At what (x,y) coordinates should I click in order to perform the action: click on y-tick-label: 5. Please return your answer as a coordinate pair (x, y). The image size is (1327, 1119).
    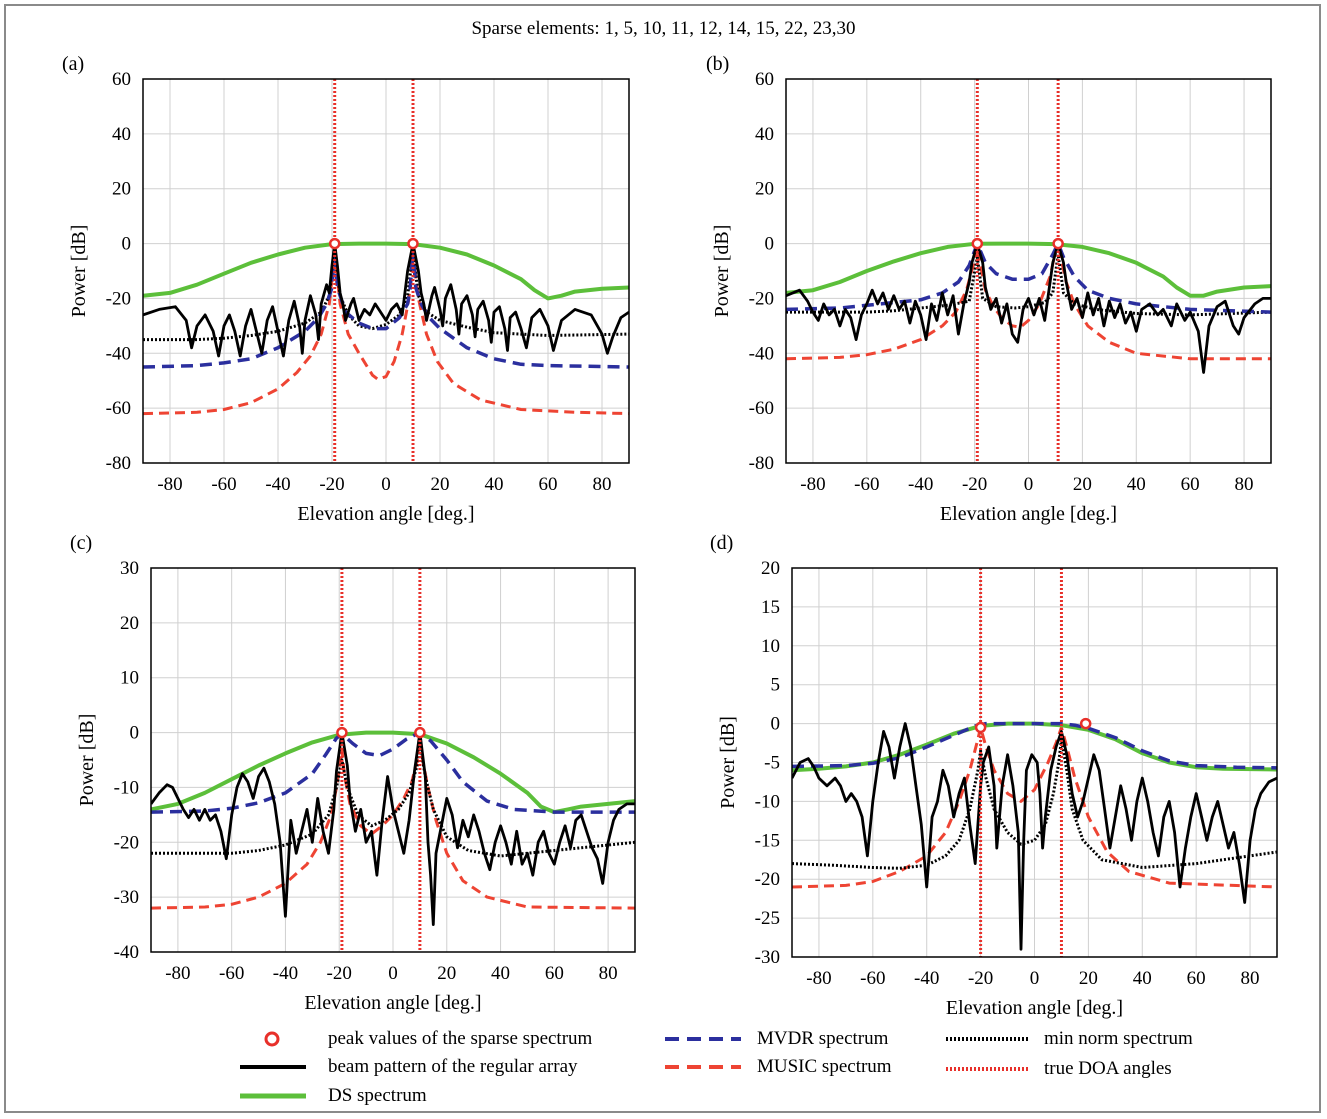
    Looking at the image, I should click on (776, 685).